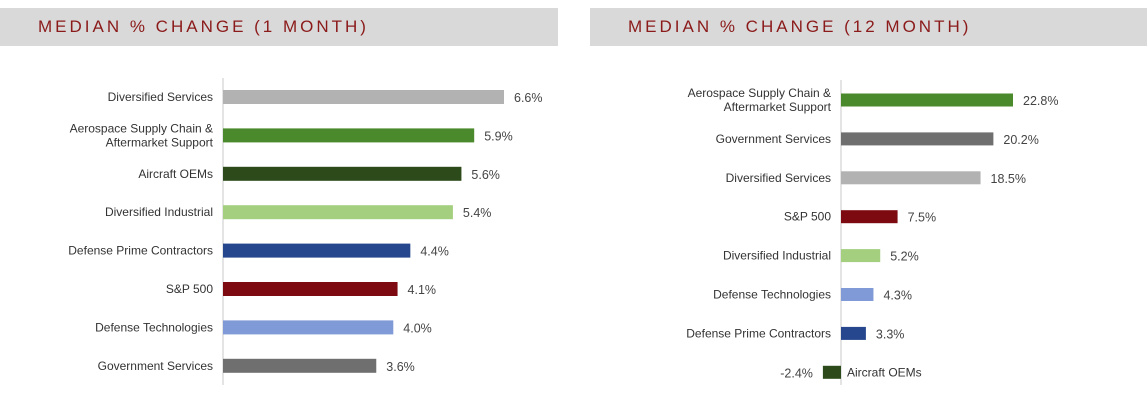  Describe the element at coordinates (422, 290) in the screenshot. I see `value-label-sandp-500: 4.1%` at that location.